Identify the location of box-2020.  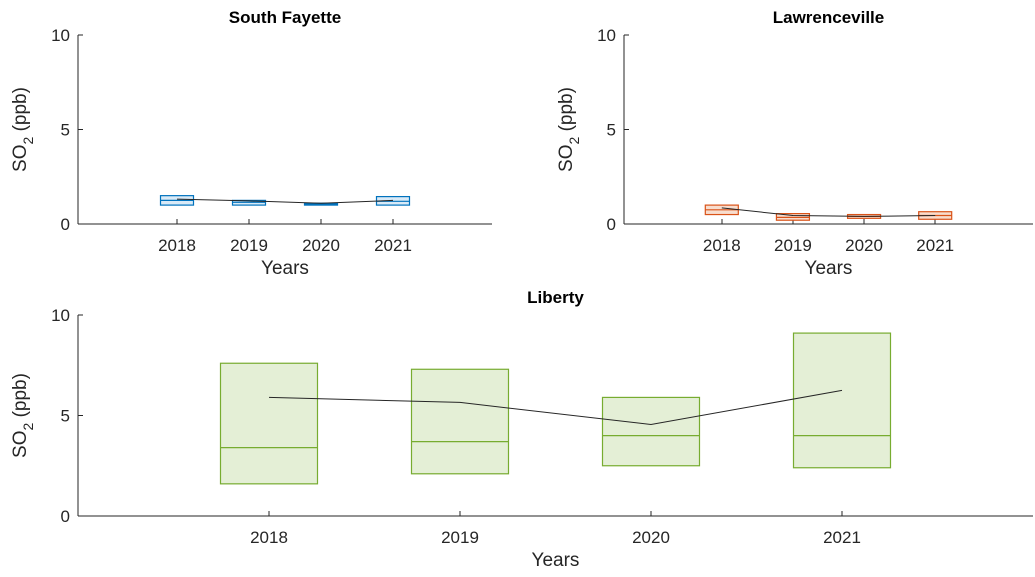
(651, 431).